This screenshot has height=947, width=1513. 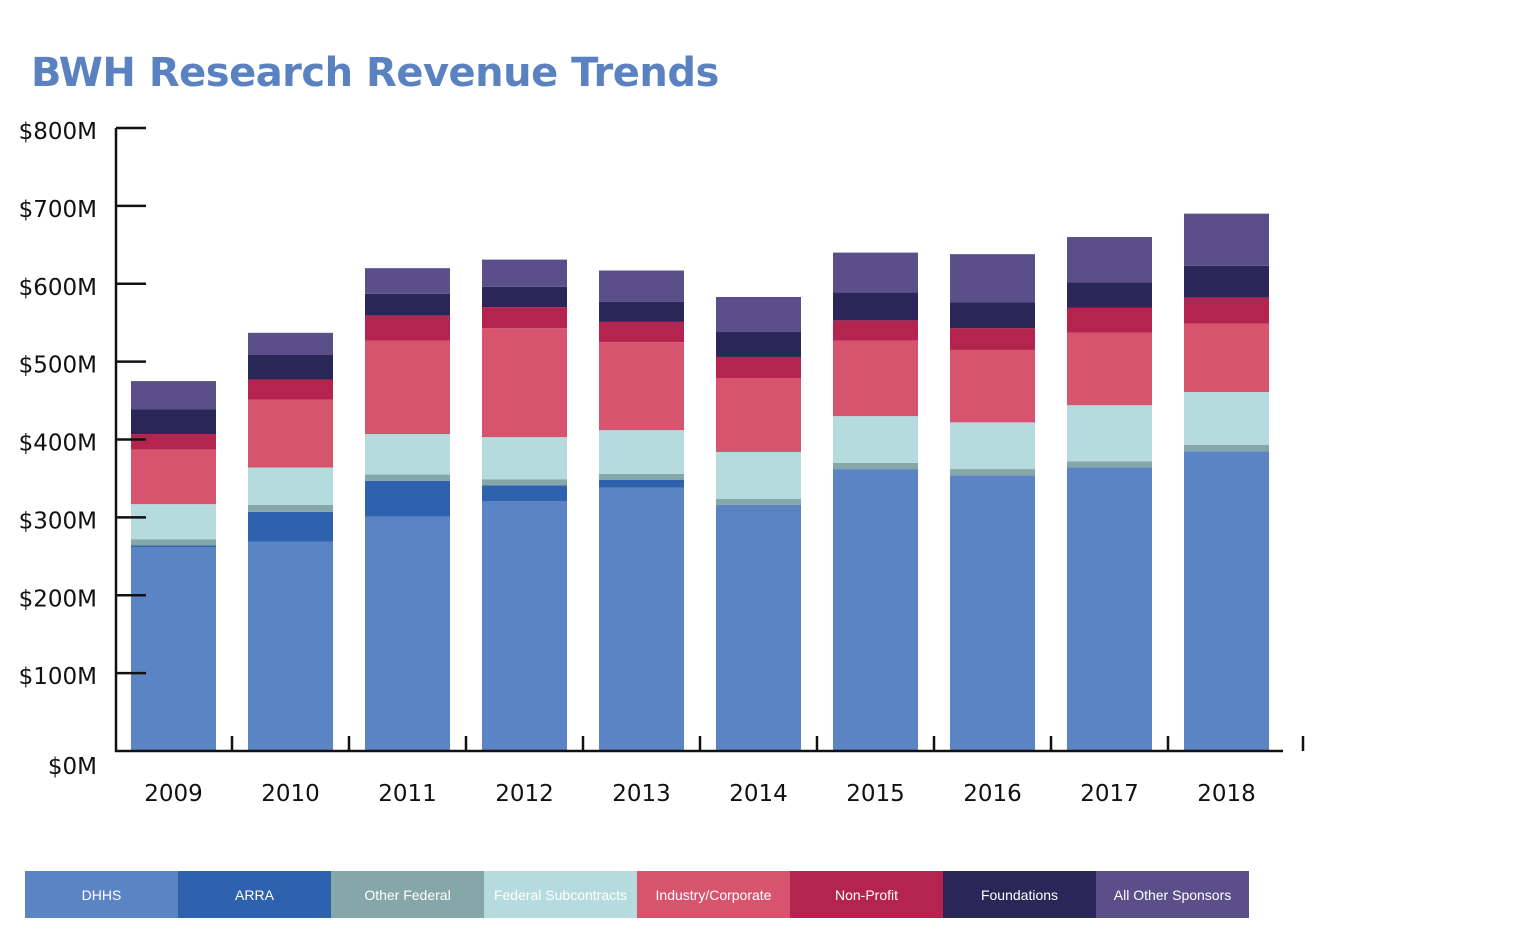 What do you see at coordinates (290, 794) in the screenshot?
I see `x-tick-label-2010: 2010` at bounding box center [290, 794].